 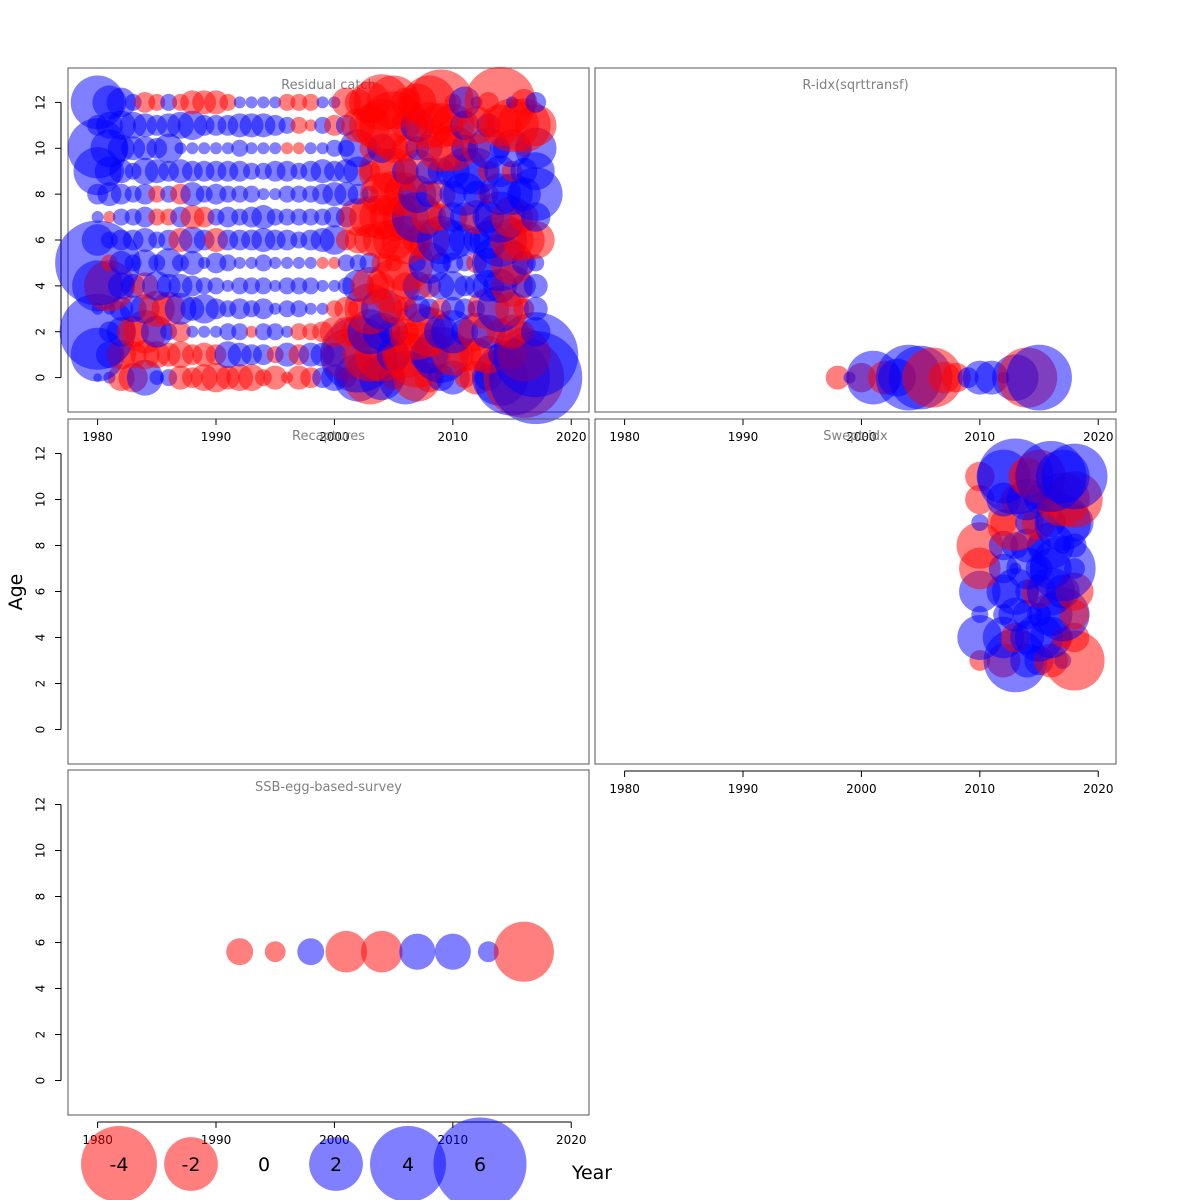 What do you see at coordinates (41, 453) in the screenshot?
I see `y-tick-label: 12` at bounding box center [41, 453].